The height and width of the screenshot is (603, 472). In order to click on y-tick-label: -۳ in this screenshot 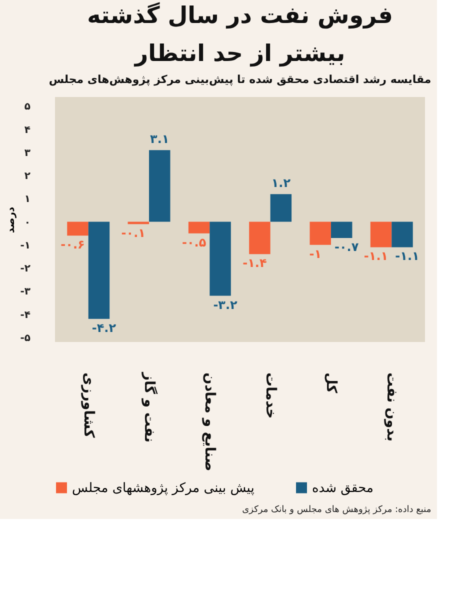, I will do `click(25, 292)`.